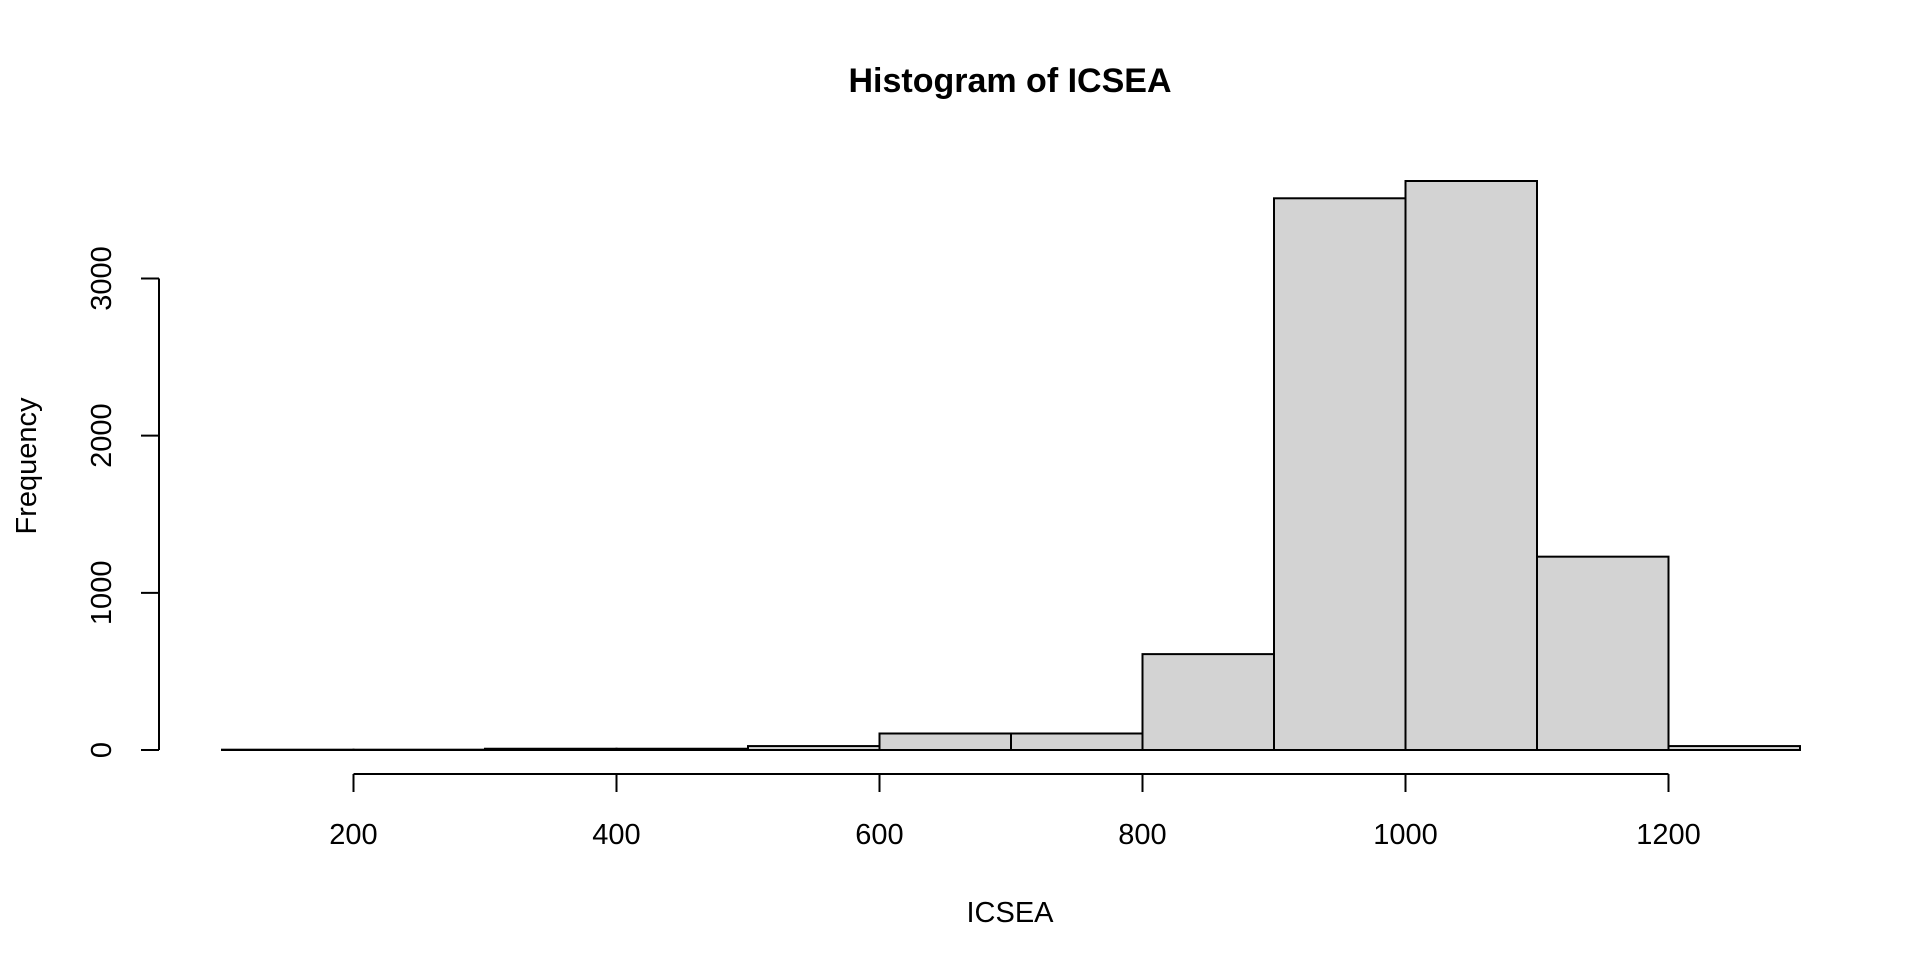 The image size is (1920, 965). Describe the element at coordinates (1010, 913) in the screenshot. I see `x-axis-label: ICSEA` at that location.